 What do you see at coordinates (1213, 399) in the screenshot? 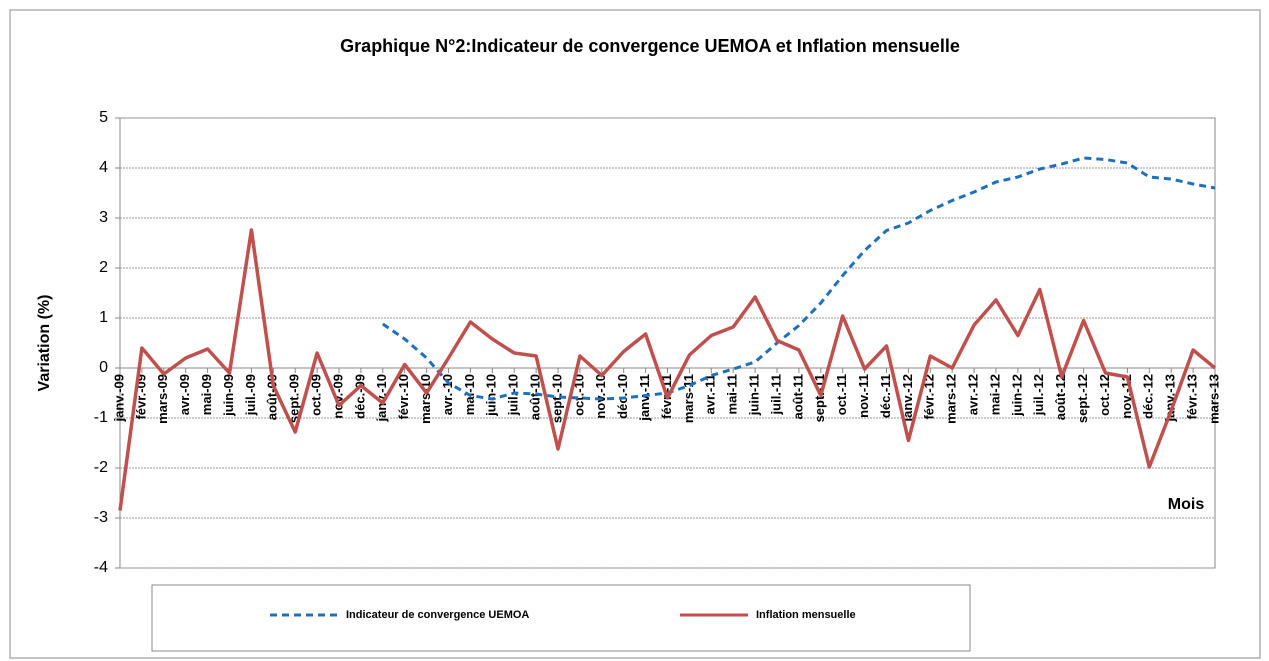
I see `x-tick-label: mars-13` at bounding box center [1213, 399].